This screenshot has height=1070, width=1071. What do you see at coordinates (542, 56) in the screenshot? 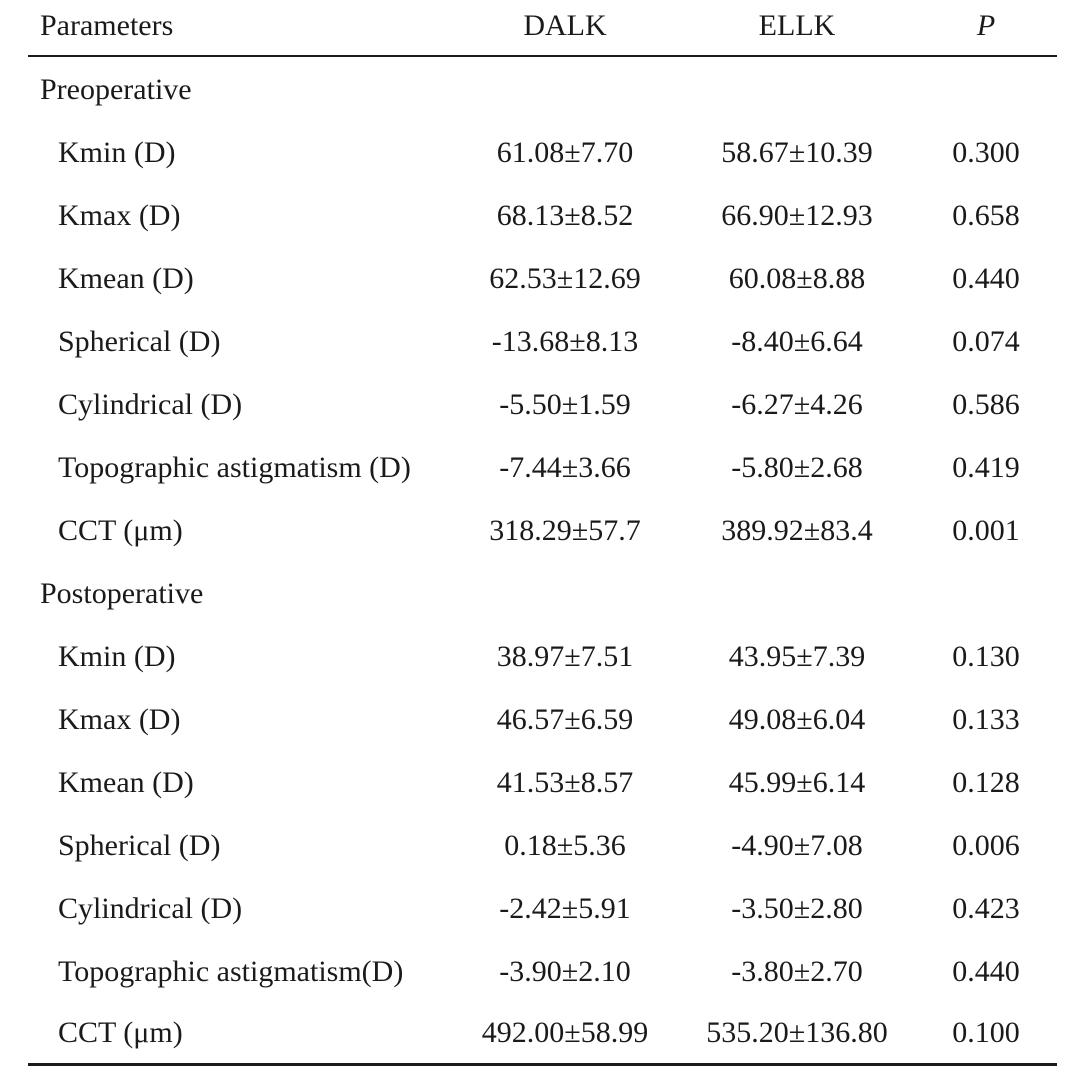
I see `header-rule` at bounding box center [542, 56].